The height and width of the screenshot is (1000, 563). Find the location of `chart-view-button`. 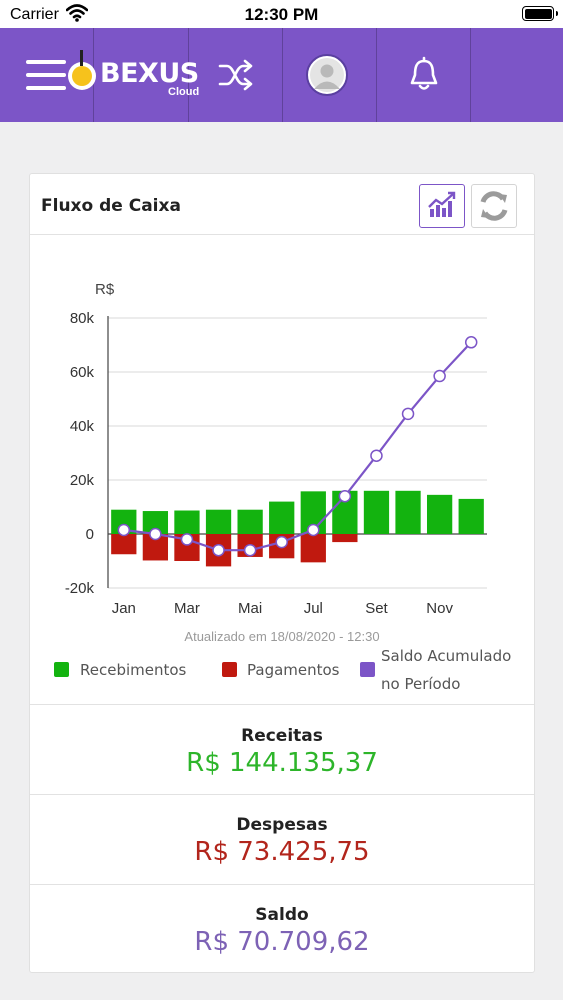

chart-view-button is located at coordinates (442, 206).